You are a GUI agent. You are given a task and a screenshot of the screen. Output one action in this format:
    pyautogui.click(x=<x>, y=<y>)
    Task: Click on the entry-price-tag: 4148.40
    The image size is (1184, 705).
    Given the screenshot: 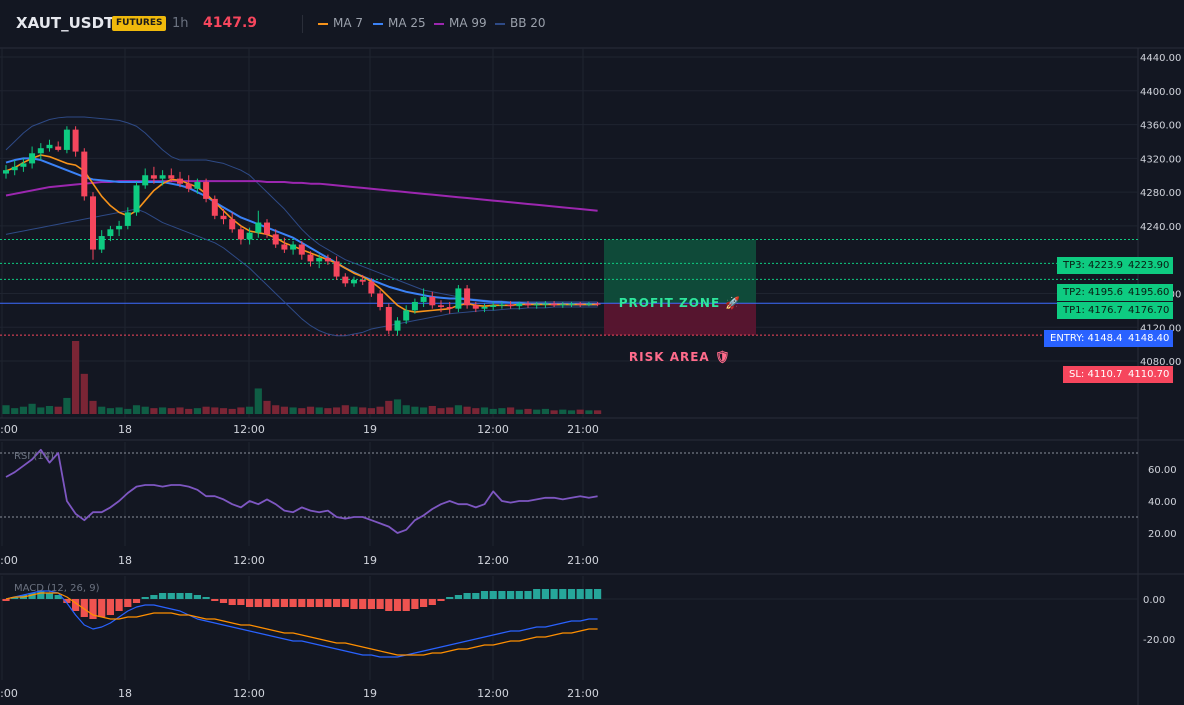 What is the action you would take?
    pyautogui.click(x=1149, y=338)
    